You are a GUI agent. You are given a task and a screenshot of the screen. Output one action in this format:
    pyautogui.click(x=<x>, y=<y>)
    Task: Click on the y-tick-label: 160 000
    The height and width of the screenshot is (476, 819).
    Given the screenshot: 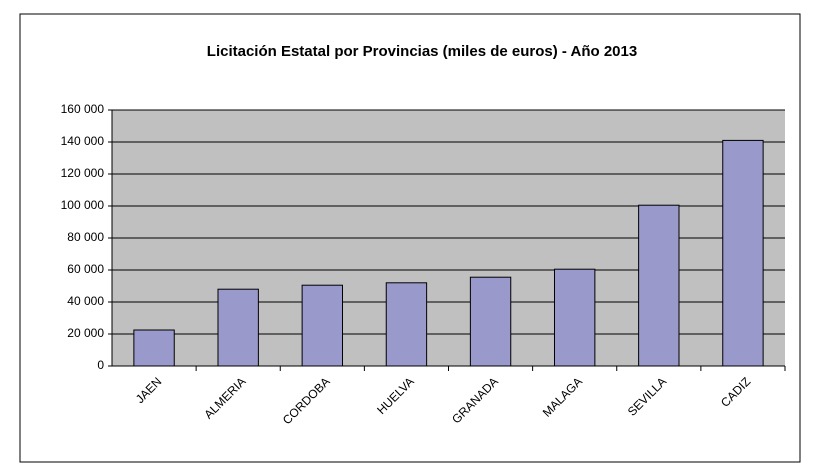 What is the action you would take?
    pyautogui.click(x=83, y=109)
    